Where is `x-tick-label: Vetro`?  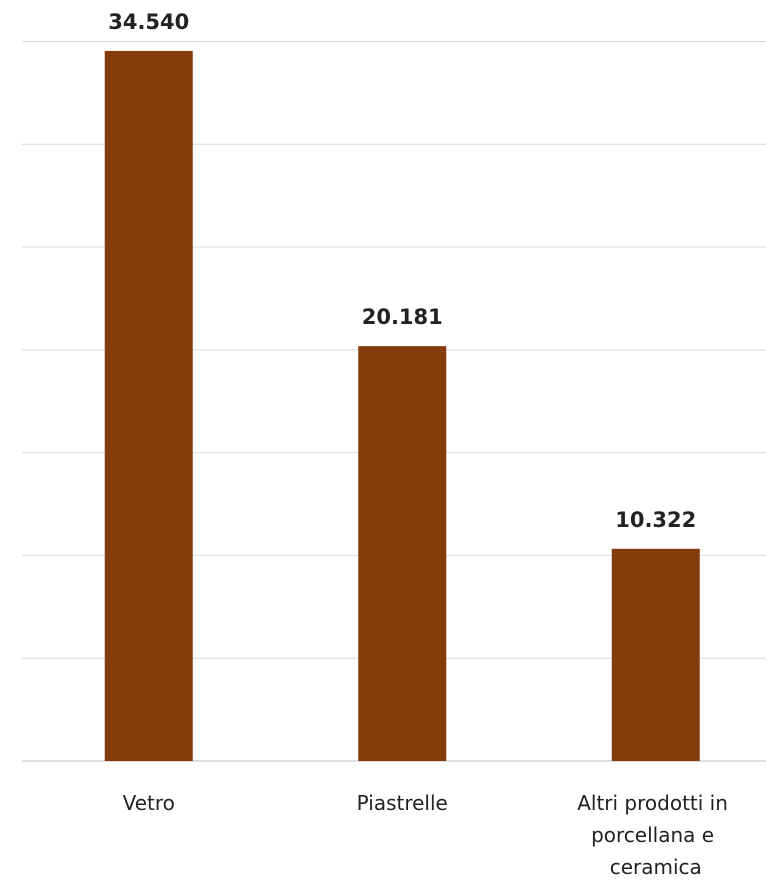
x-tick-label: Vetro is located at coordinates (149, 803).